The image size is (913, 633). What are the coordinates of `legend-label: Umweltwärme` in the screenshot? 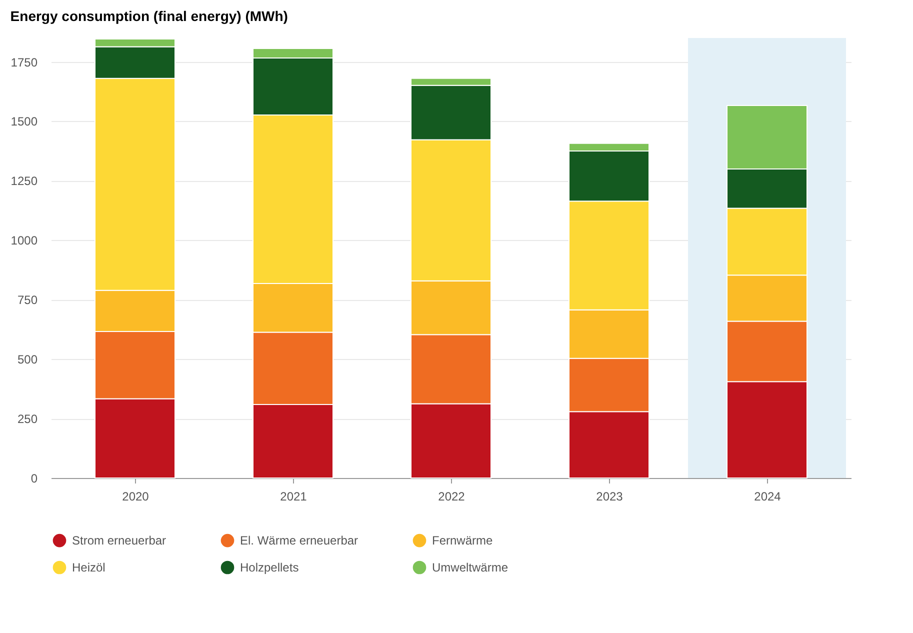 It's located at (470, 567).